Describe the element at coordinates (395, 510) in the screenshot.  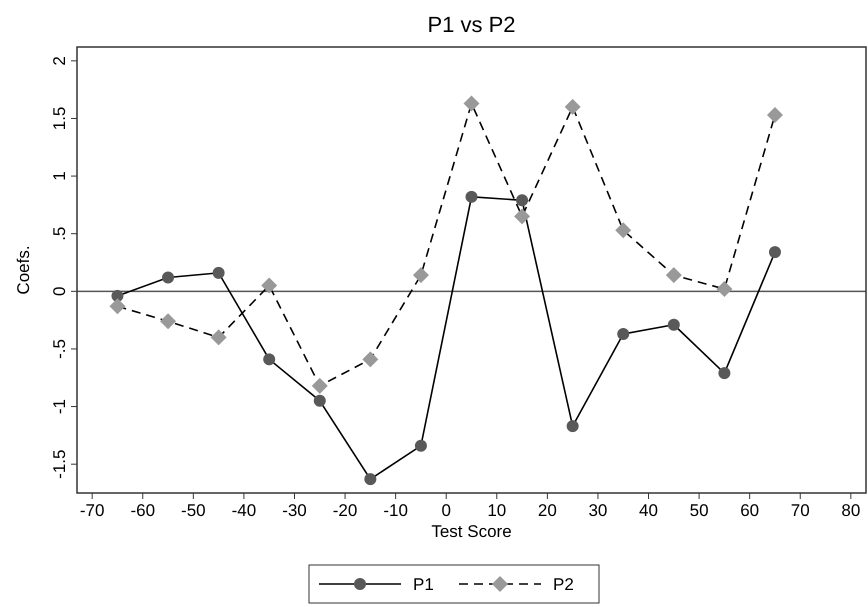
I see `x-tick-label: -10` at that location.